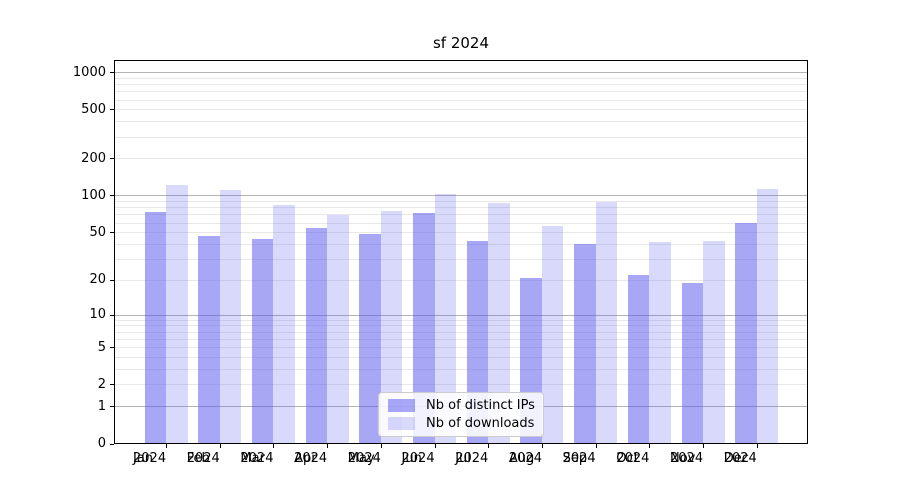  What do you see at coordinates (370, 338) in the screenshot?
I see `bar-distinct-ips-may` at bounding box center [370, 338].